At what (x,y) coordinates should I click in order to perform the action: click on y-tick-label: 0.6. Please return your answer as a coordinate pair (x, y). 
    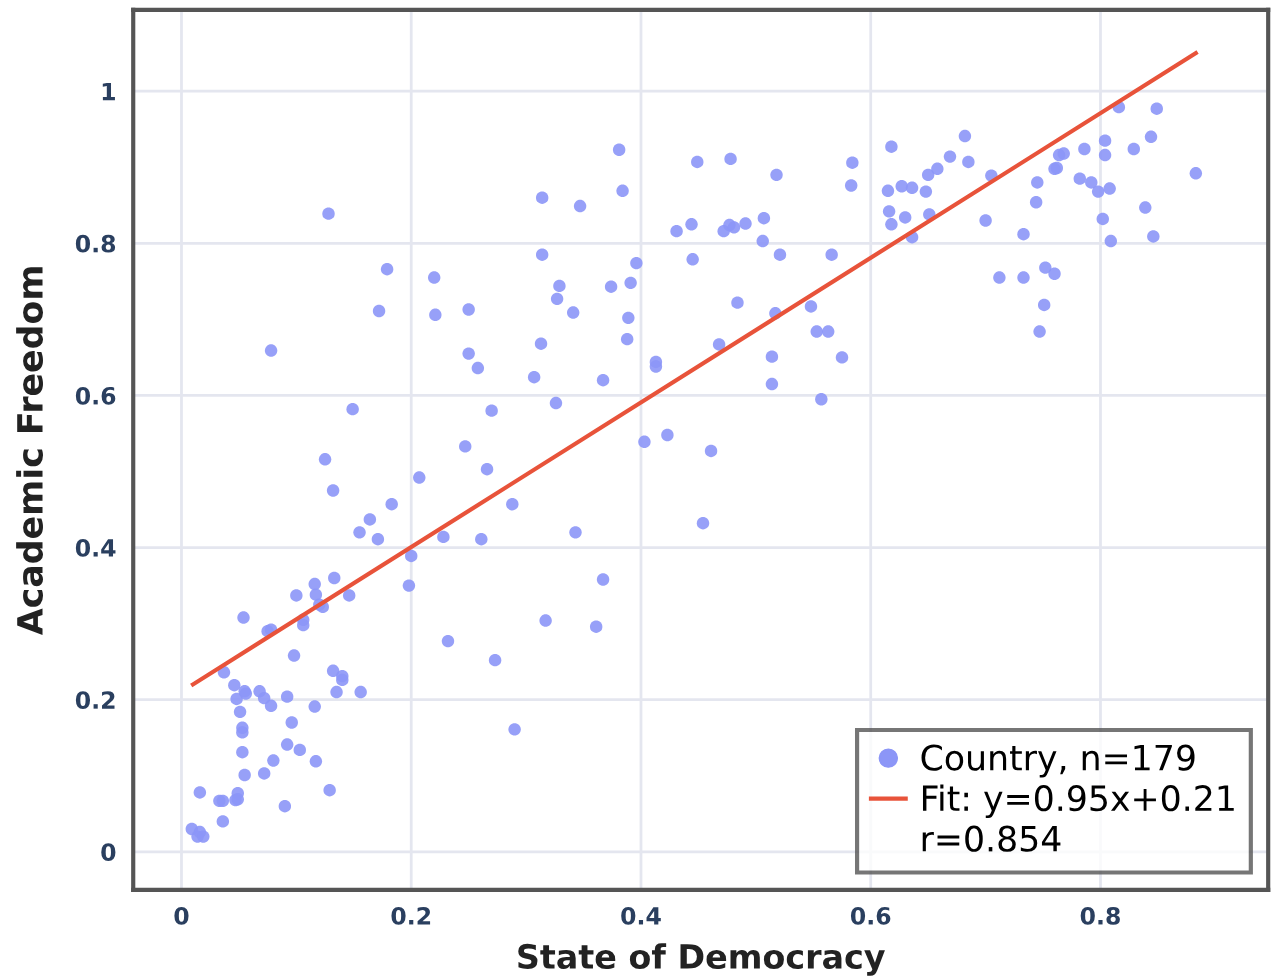
    Looking at the image, I should click on (95, 395).